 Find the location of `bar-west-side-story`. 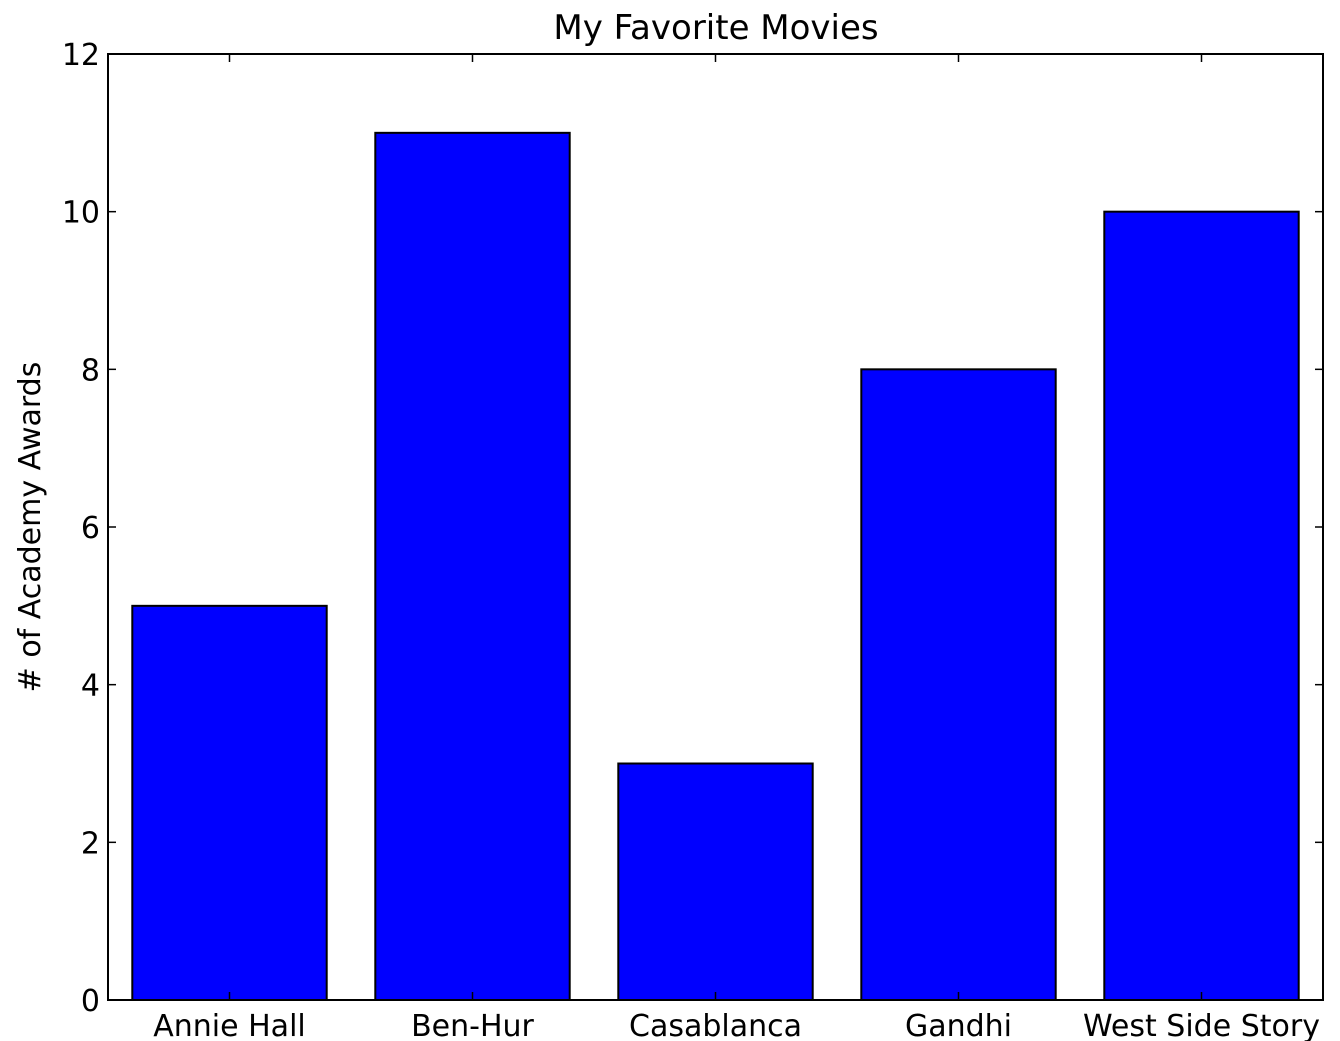

bar-west-side-story is located at coordinates (1201, 605).